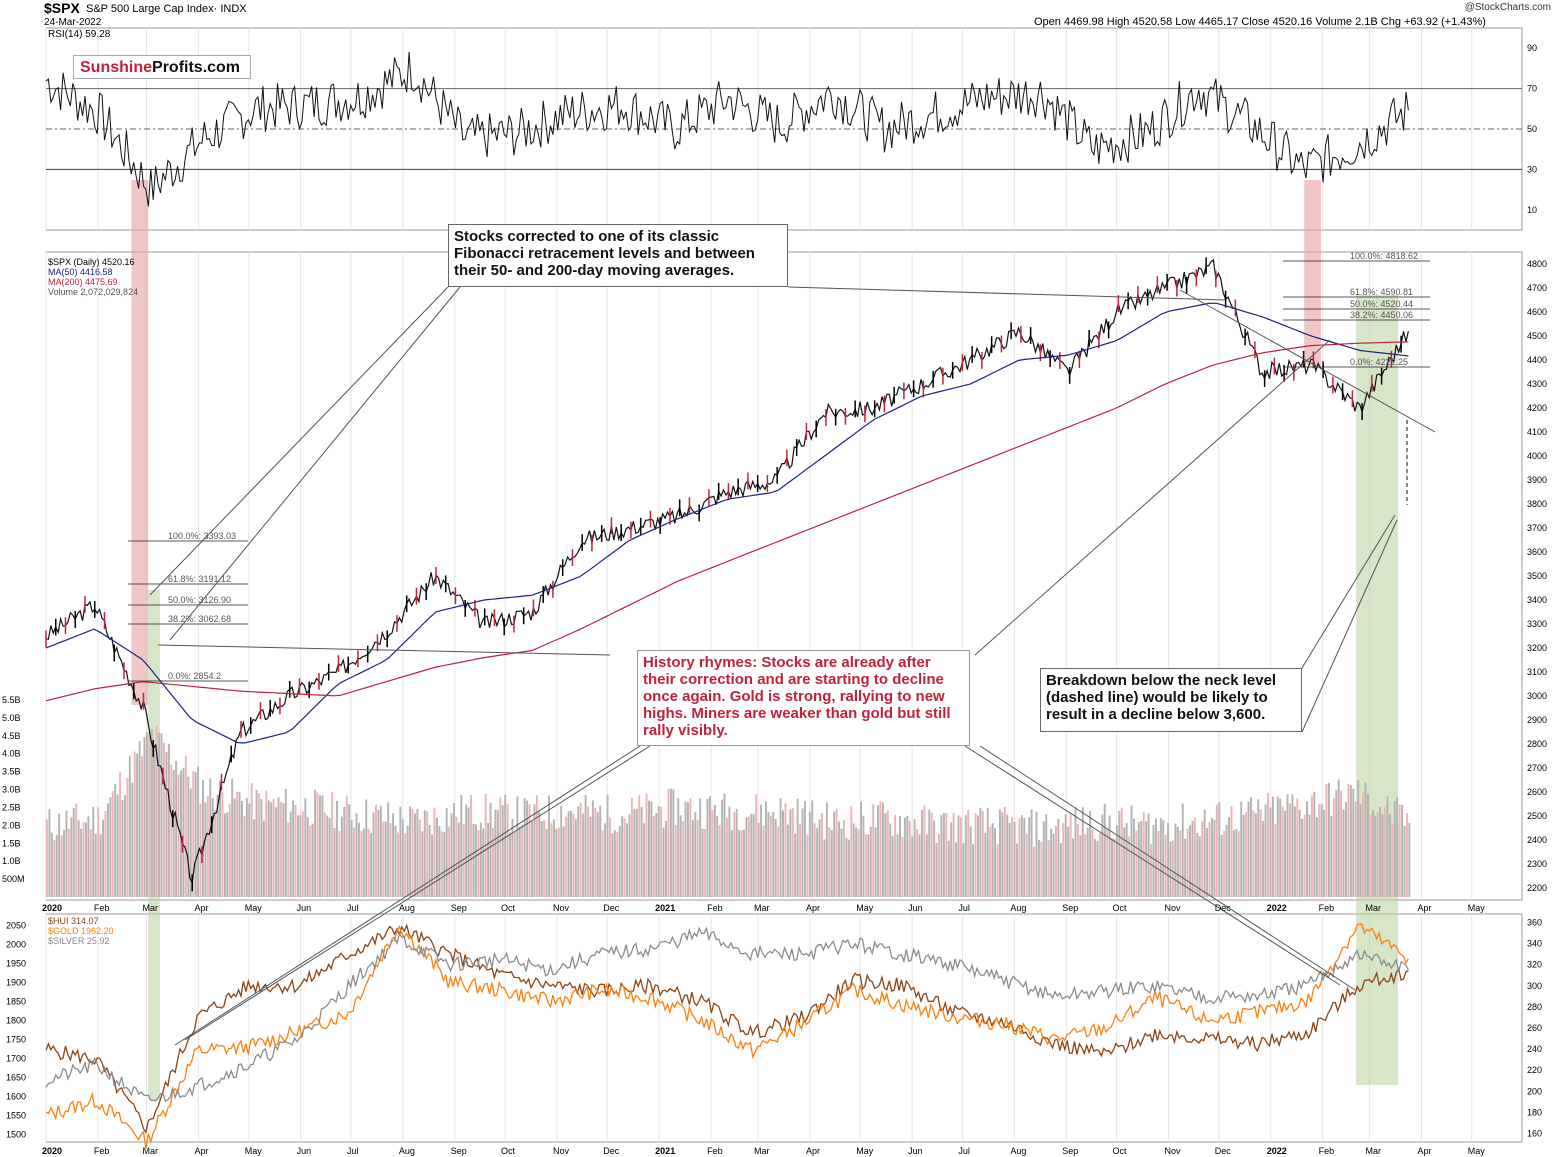 Image resolution: width=1565 pixels, height=1157 pixels. What do you see at coordinates (1537, 336) in the screenshot?
I see `price-tick-label: 4500` at bounding box center [1537, 336].